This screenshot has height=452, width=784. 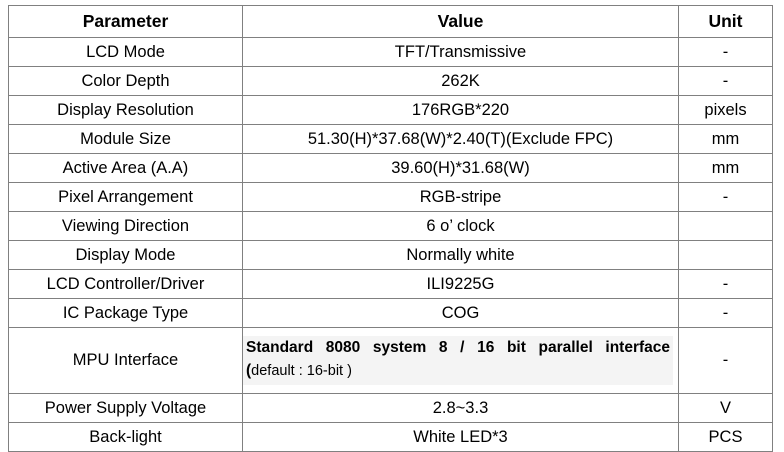 What do you see at coordinates (125, 110) in the screenshot?
I see `cell-parameter: Display Resolution` at bounding box center [125, 110].